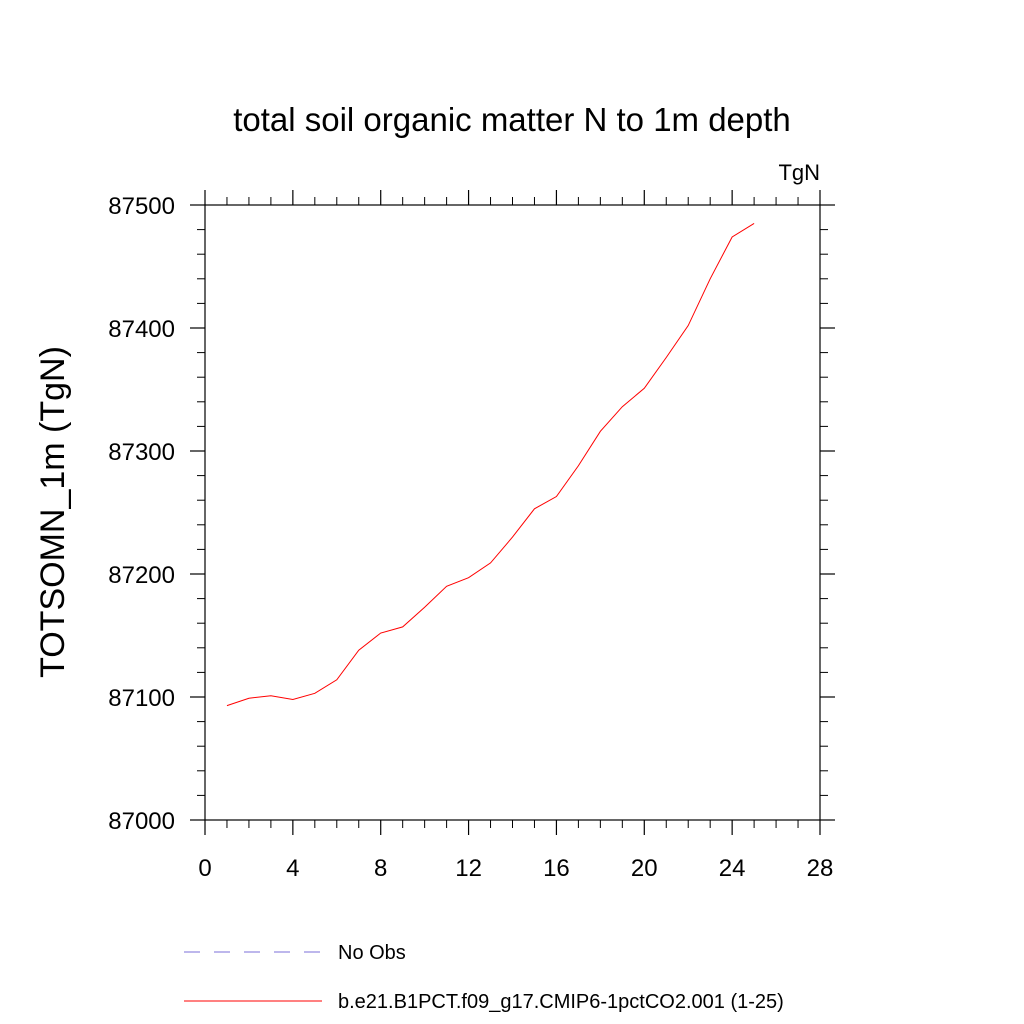  What do you see at coordinates (141, 452) in the screenshot?
I see `y-tick-label: 87300` at bounding box center [141, 452].